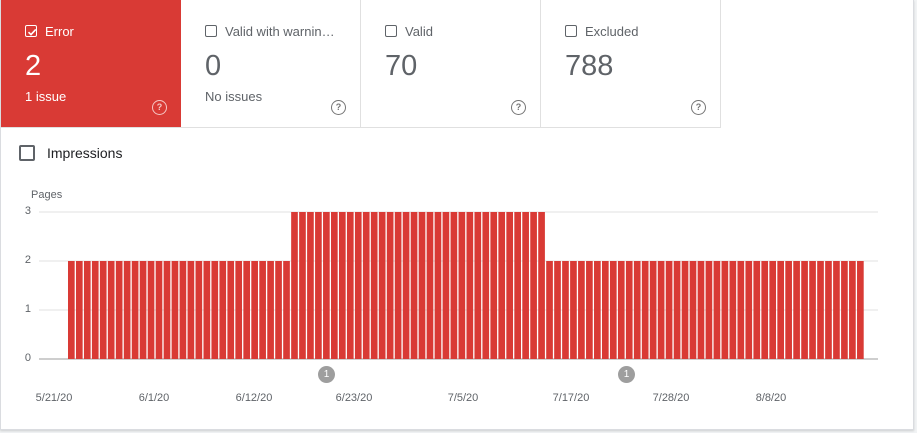 The image size is (917, 433). Describe the element at coordinates (271, 64) in the screenshot. I see `tile-valid-with-warnings: Valid with warnin… 0 No issues ?` at that location.